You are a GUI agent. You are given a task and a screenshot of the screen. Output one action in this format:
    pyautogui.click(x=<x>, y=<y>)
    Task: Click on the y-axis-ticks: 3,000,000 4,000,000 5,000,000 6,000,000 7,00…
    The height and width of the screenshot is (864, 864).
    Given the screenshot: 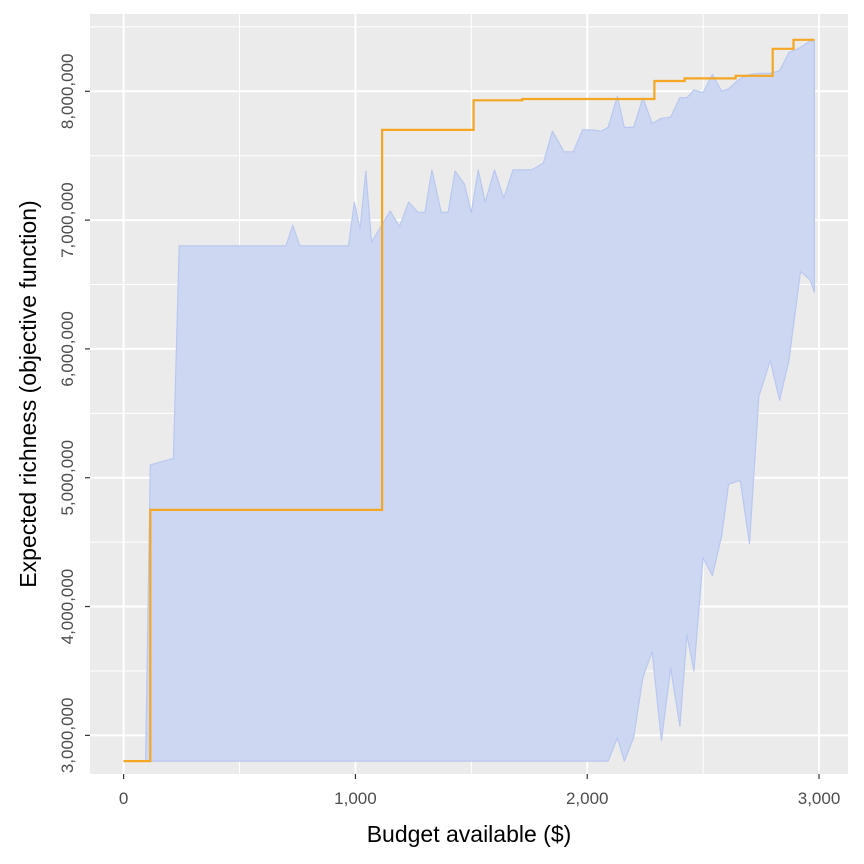 What is the action you would take?
    pyautogui.click(x=74, y=413)
    